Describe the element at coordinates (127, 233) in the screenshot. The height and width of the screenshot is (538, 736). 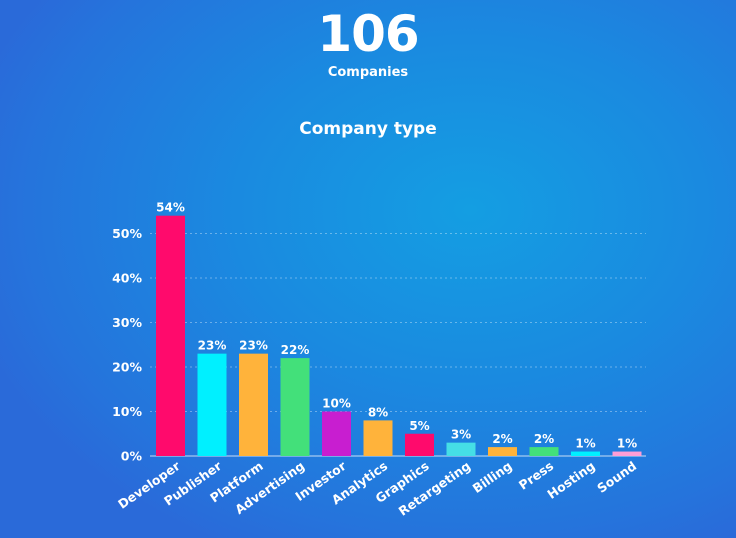
I see `y-tick-label: 50%` at that location.